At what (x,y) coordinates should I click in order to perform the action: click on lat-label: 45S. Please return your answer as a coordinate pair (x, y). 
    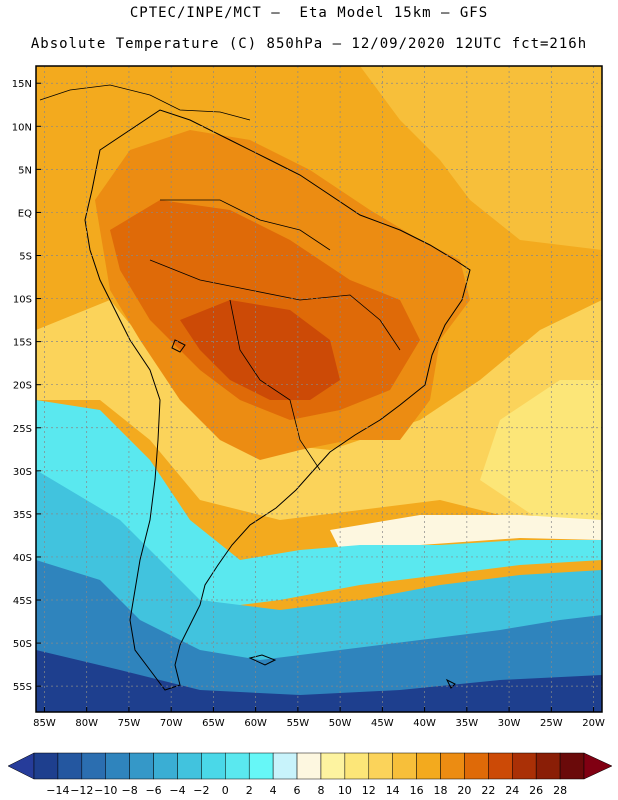
    Looking at the image, I should click on (22, 601).